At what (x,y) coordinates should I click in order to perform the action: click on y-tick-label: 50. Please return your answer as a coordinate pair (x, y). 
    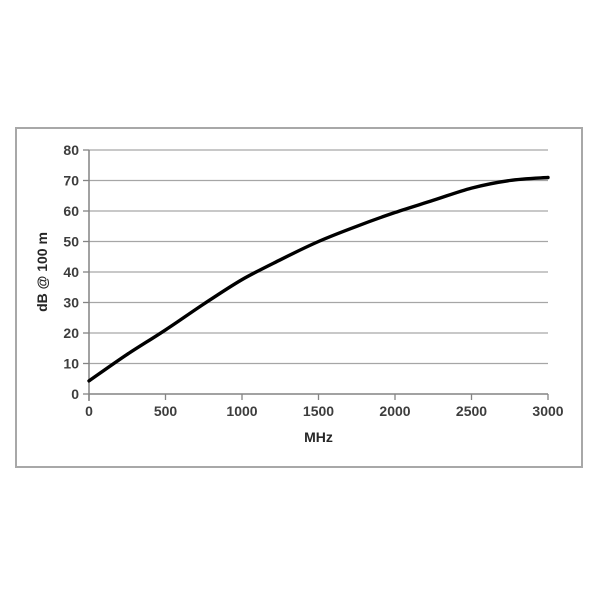
    Looking at the image, I should click on (71, 242).